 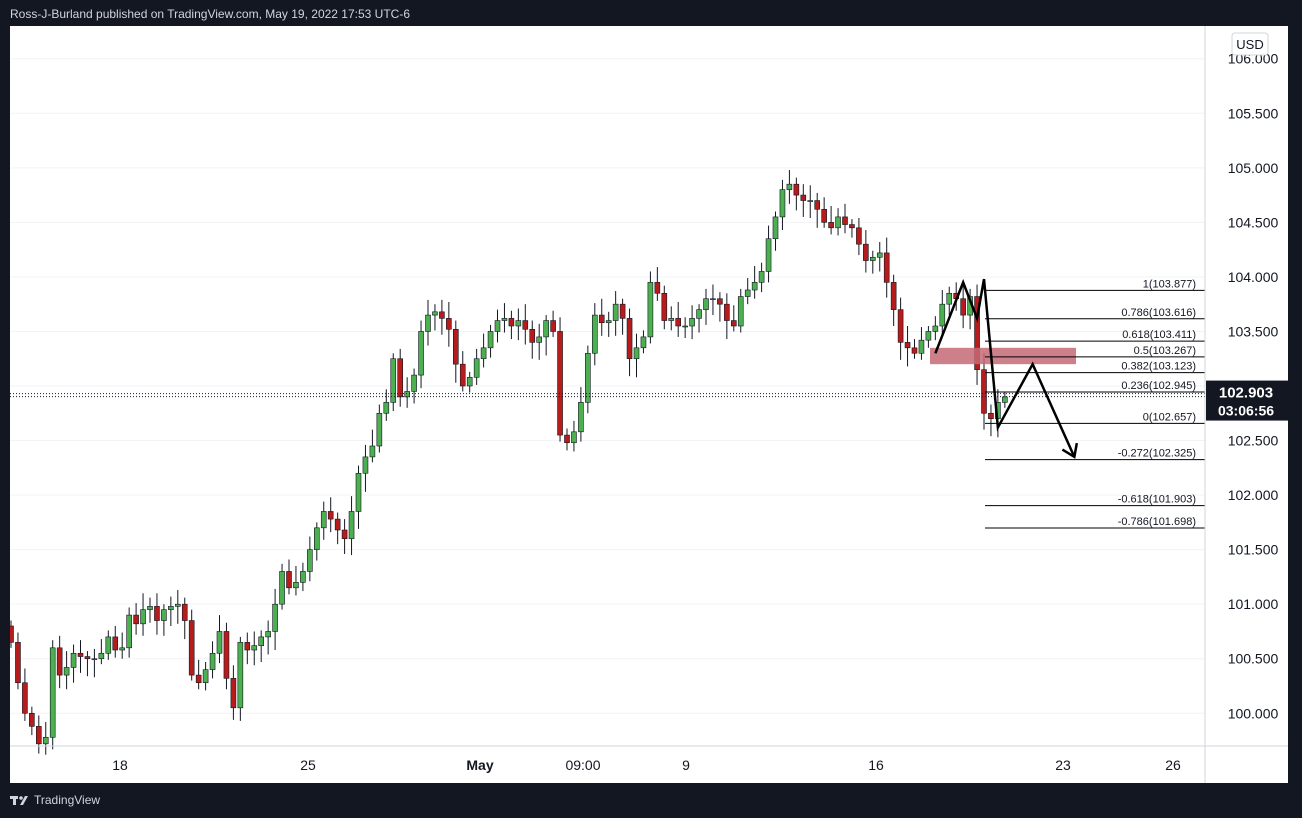 I want to click on supply-zone, so click(x=1003, y=356).